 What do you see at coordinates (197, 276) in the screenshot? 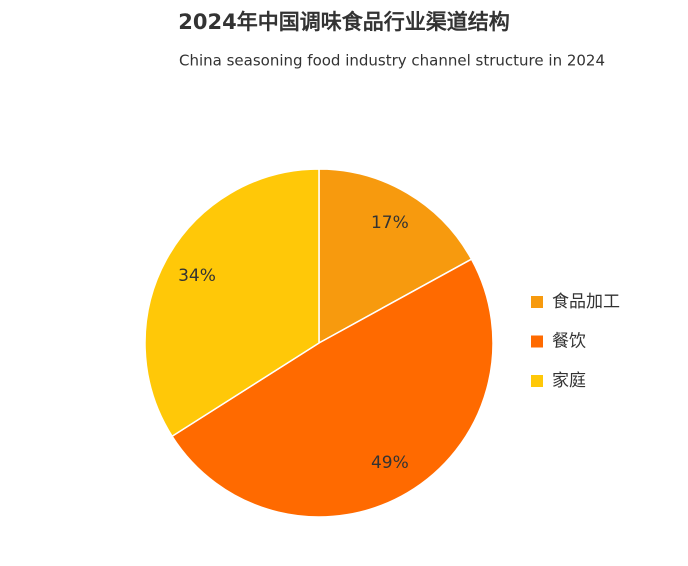
I see `data-label: 34%` at bounding box center [197, 276].